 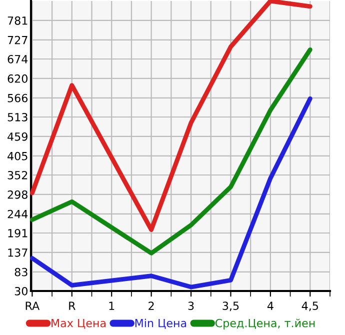 What do you see at coordinates (18, 156) in the screenshot?
I see `y-tick-label: 405` at bounding box center [18, 156].